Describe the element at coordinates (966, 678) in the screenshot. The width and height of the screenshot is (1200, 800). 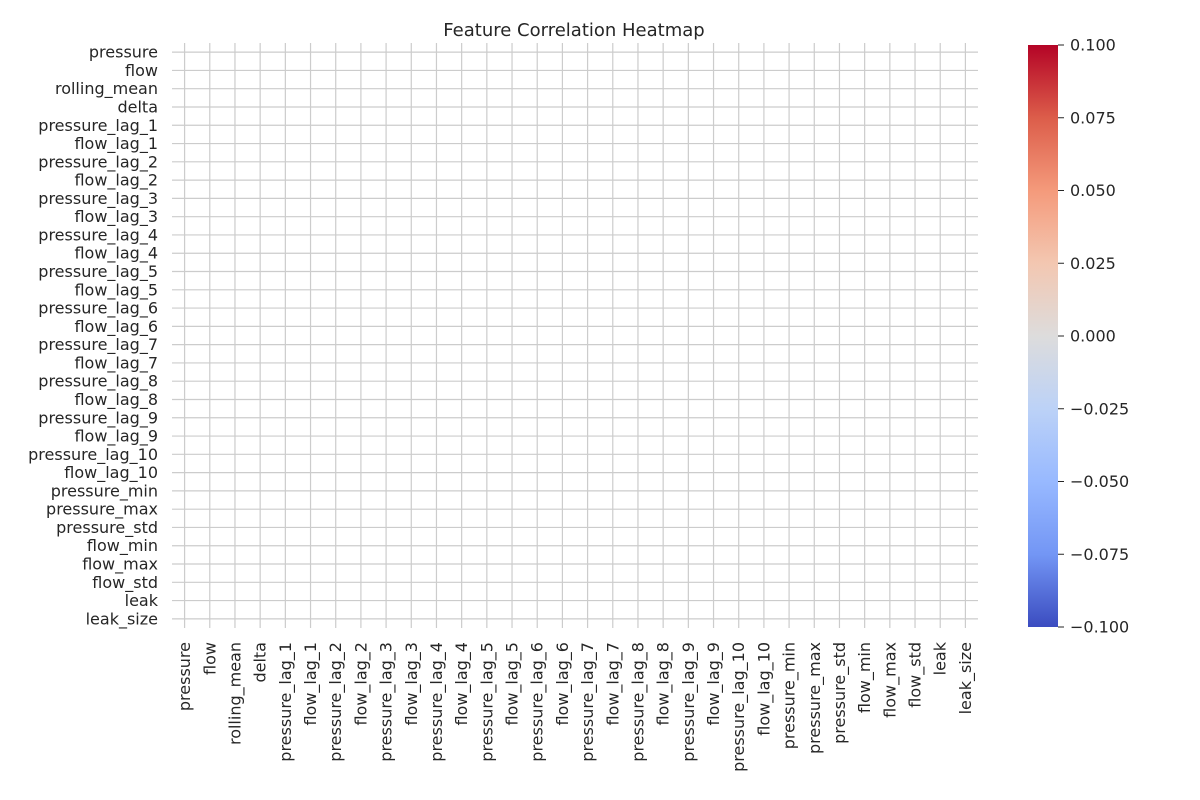
I see `x-tick-label: leak_size` at that location.